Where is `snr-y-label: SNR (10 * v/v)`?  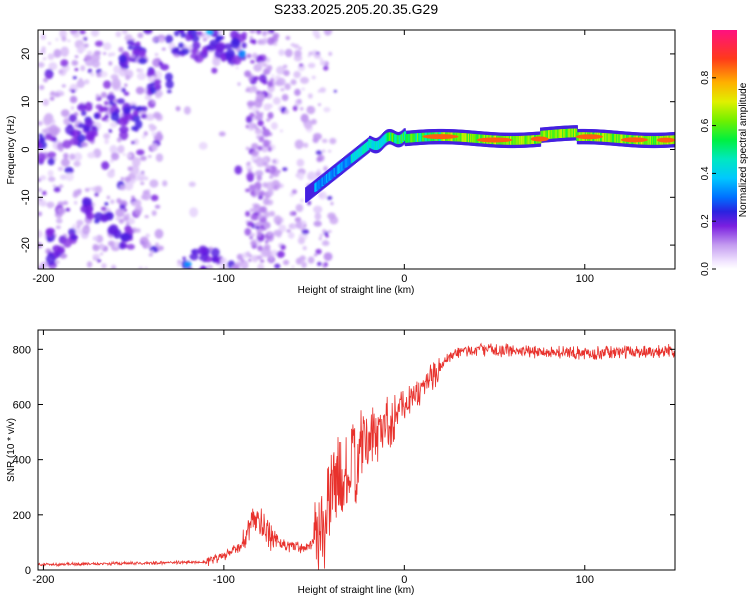
snr-y-label: SNR (10 * v/v) is located at coordinates (11, 450).